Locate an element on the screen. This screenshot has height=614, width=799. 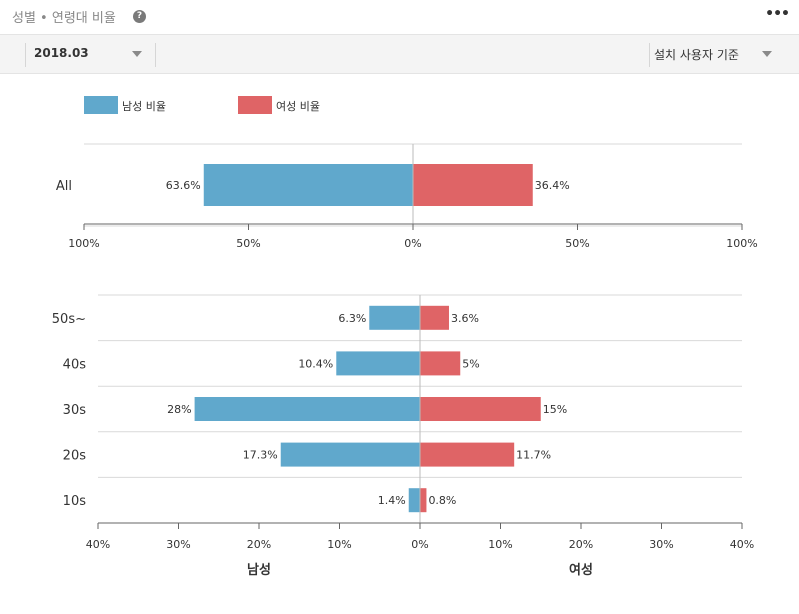
data-label-female: 15% is located at coordinates (555, 409).